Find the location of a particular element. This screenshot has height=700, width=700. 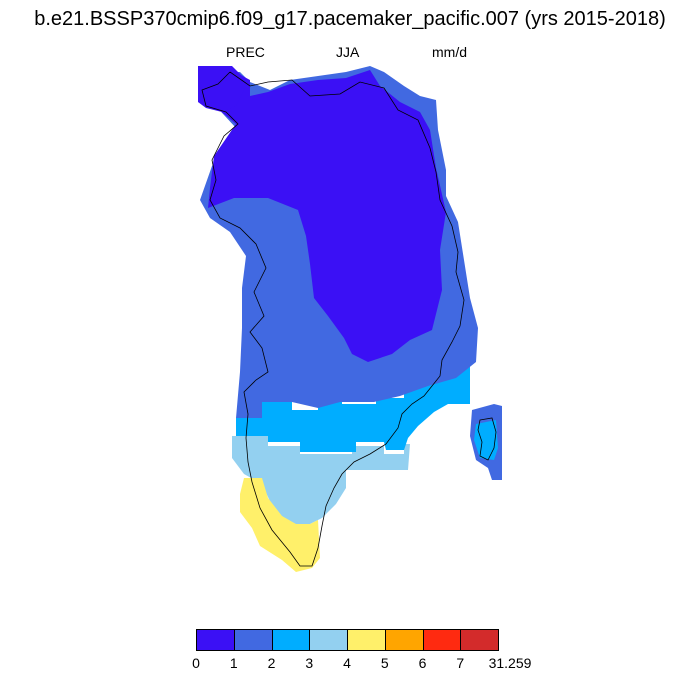

region-0-1-northwest is located at coordinates (223, 89).